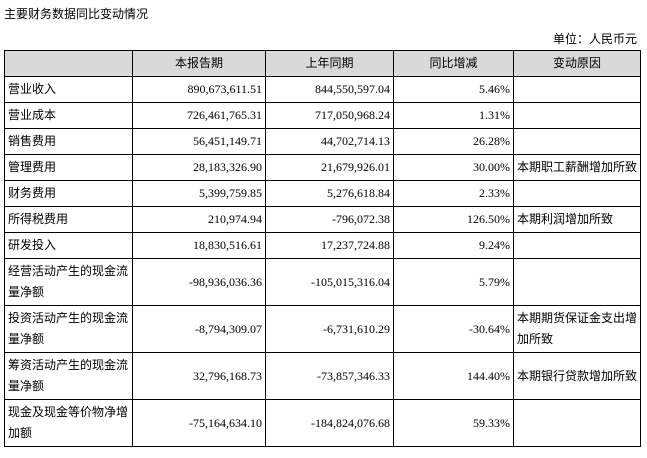 The width and height of the screenshot is (647, 458). What do you see at coordinates (329, 245) in the screenshot?
I see `cell: 17,237,724.88` at bounding box center [329, 245].